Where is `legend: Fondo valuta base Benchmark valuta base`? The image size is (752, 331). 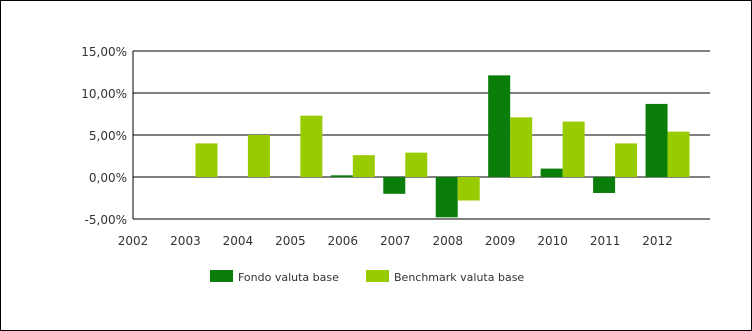
legend: Fondo valuta base Benchmark valuta base is located at coordinates (367, 277).